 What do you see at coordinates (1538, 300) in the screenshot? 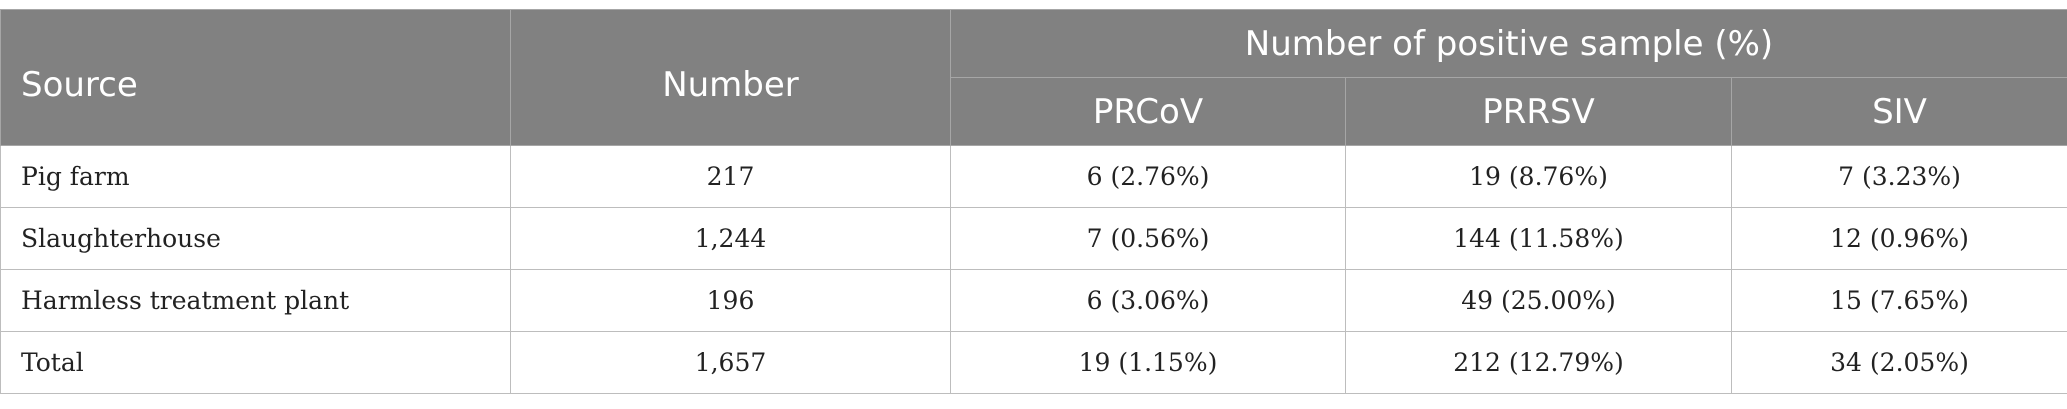
I see `cell-prrsv: 49 (25.00%)` at bounding box center [1538, 300].